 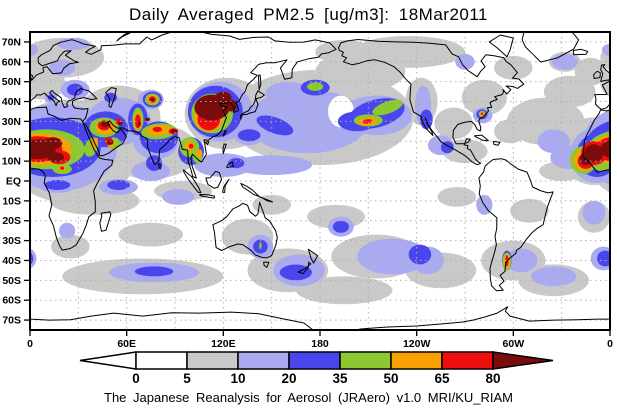 What do you see at coordinates (11, 82) in the screenshot?
I see `lat-tick-label: 50N` at bounding box center [11, 82].